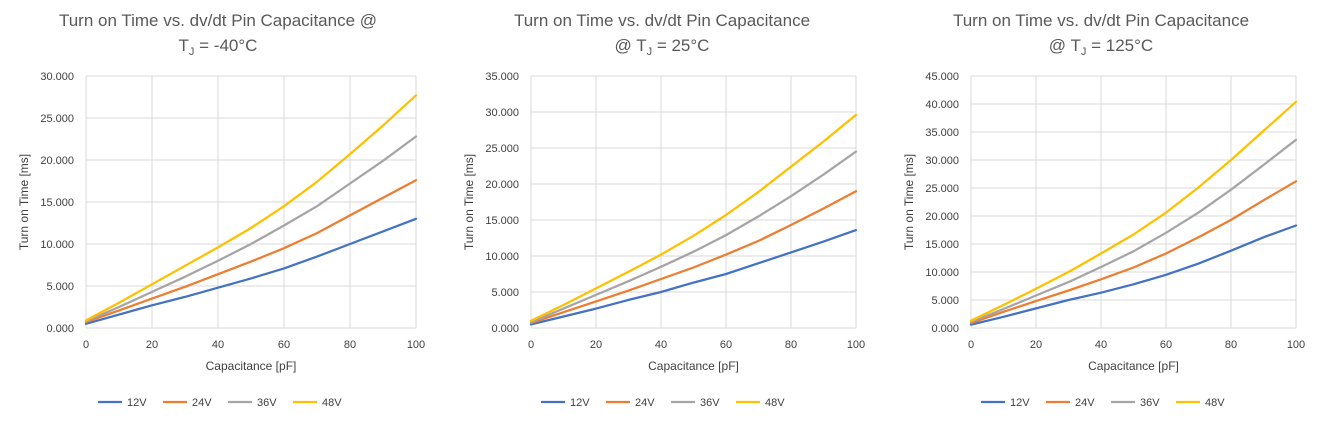 The width and height of the screenshot is (1325, 422). What do you see at coordinates (942, 105) in the screenshot?
I see `y-tick-label: 40.000` at bounding box center [942, 105].